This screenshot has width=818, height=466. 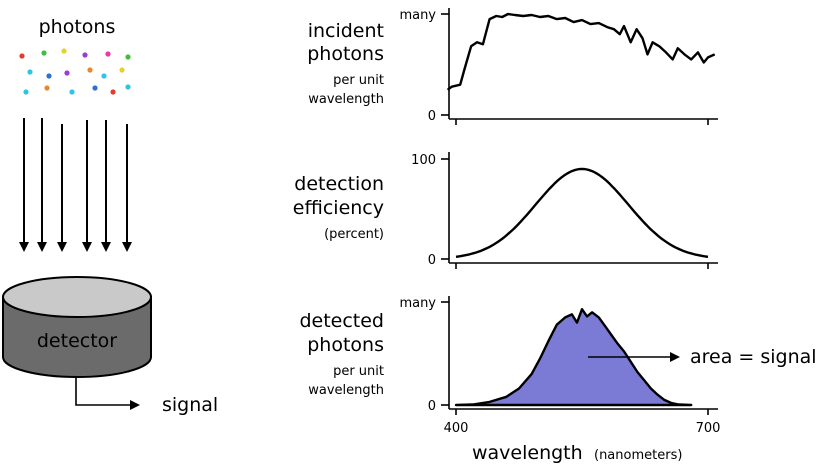 I want to click on area-signal-annotation: area = signal, so click(x=753, y=357).